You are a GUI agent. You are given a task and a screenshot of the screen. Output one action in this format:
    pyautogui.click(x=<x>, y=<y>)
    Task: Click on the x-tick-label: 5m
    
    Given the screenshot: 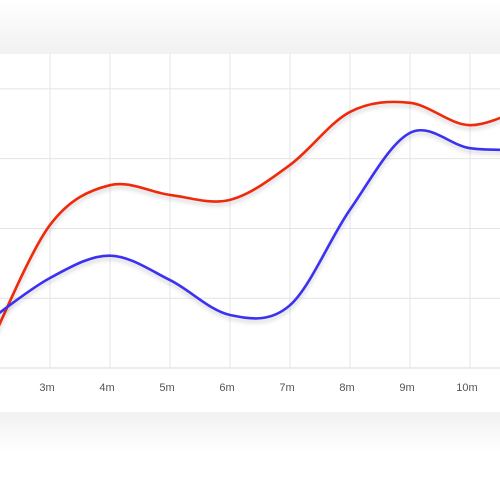 What is the action you would take?
    pyautogui.click(x=166, y=388)
    